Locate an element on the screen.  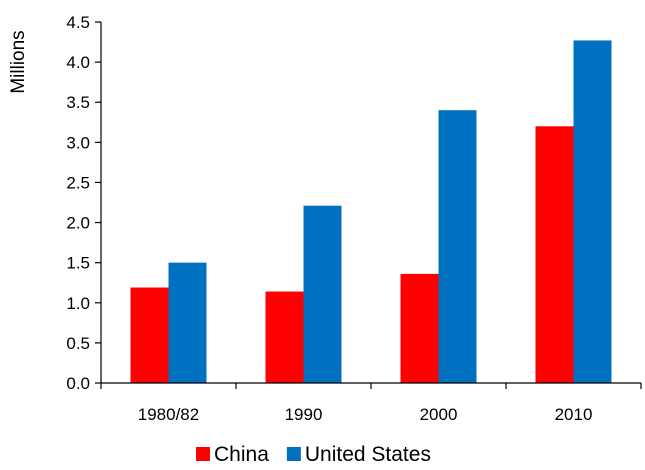
y-axis-label: Millions is located at coordinates (18, 61).